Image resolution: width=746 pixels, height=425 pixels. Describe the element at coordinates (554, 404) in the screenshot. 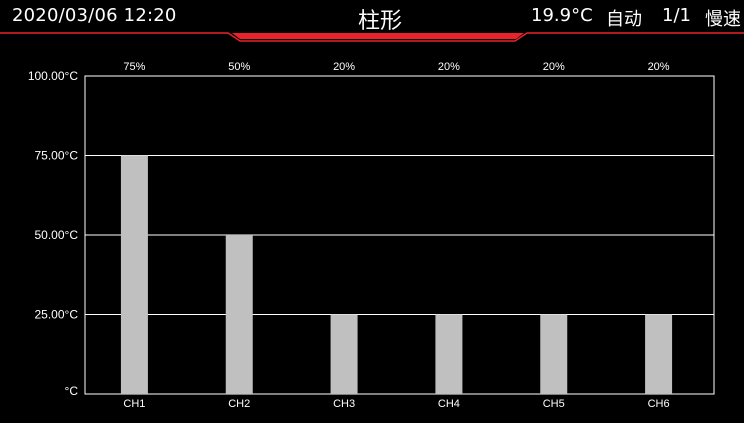

I see `x-tick-label: CH5` at that location.